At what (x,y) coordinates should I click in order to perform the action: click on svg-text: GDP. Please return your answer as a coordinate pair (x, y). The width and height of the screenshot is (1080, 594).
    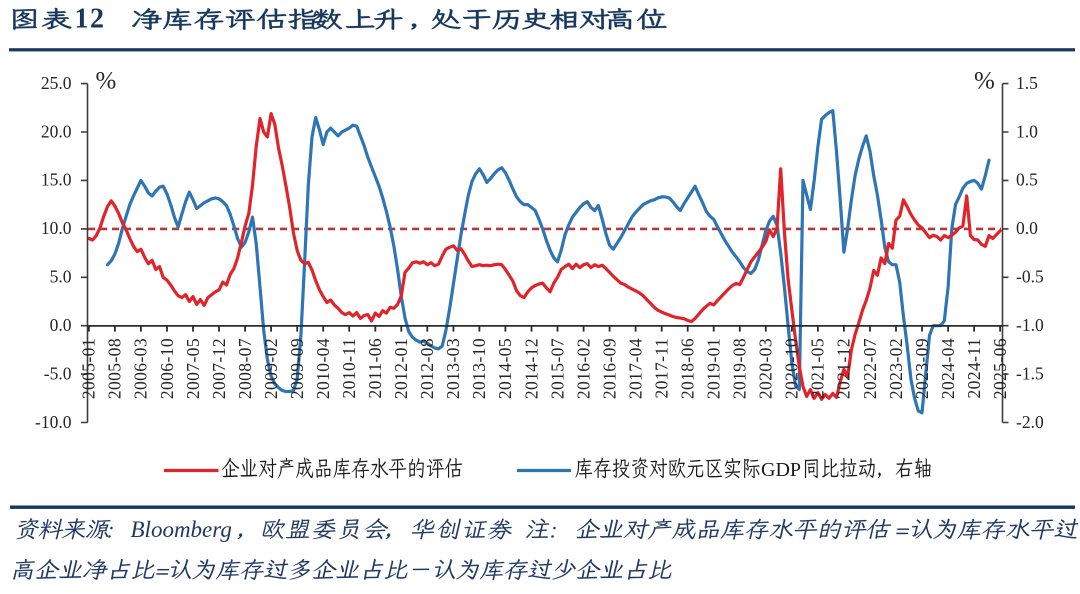
    Looking at the image, I should click on (781, 470).